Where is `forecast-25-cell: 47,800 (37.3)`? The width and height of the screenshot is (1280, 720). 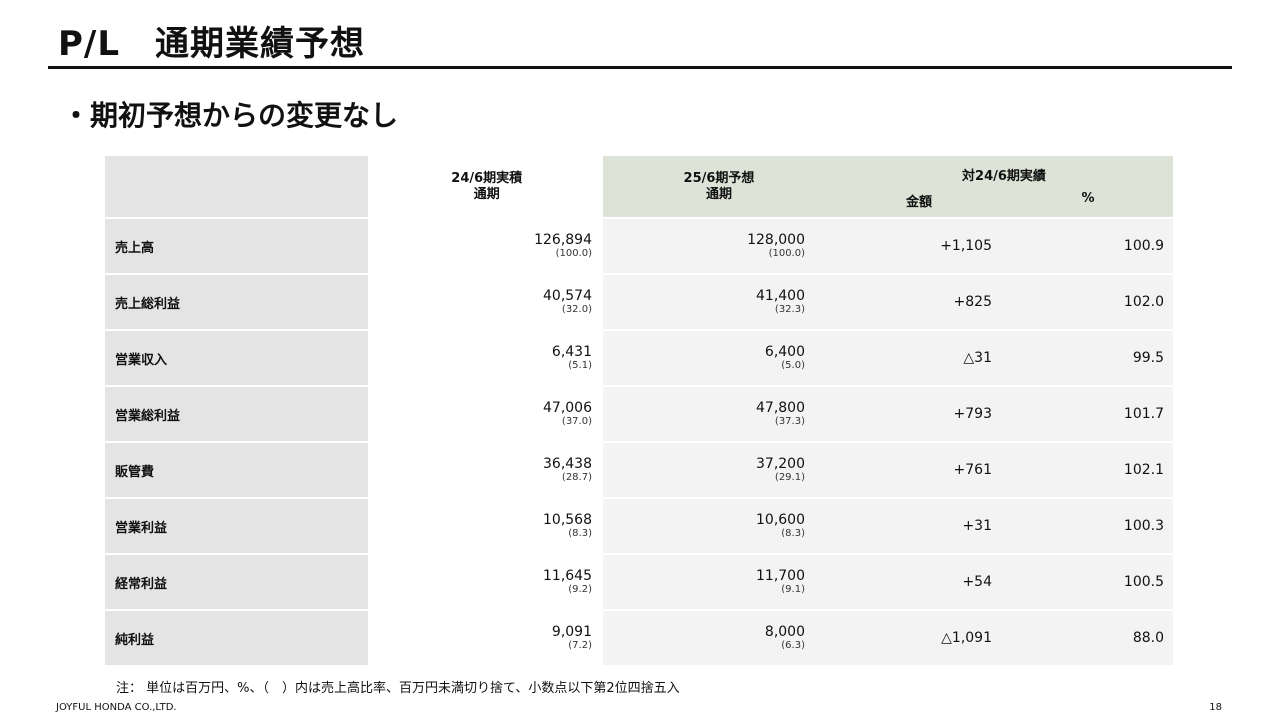 forecast-25-cell: 47,800 (37.3) is located at coordinates (719, 414).